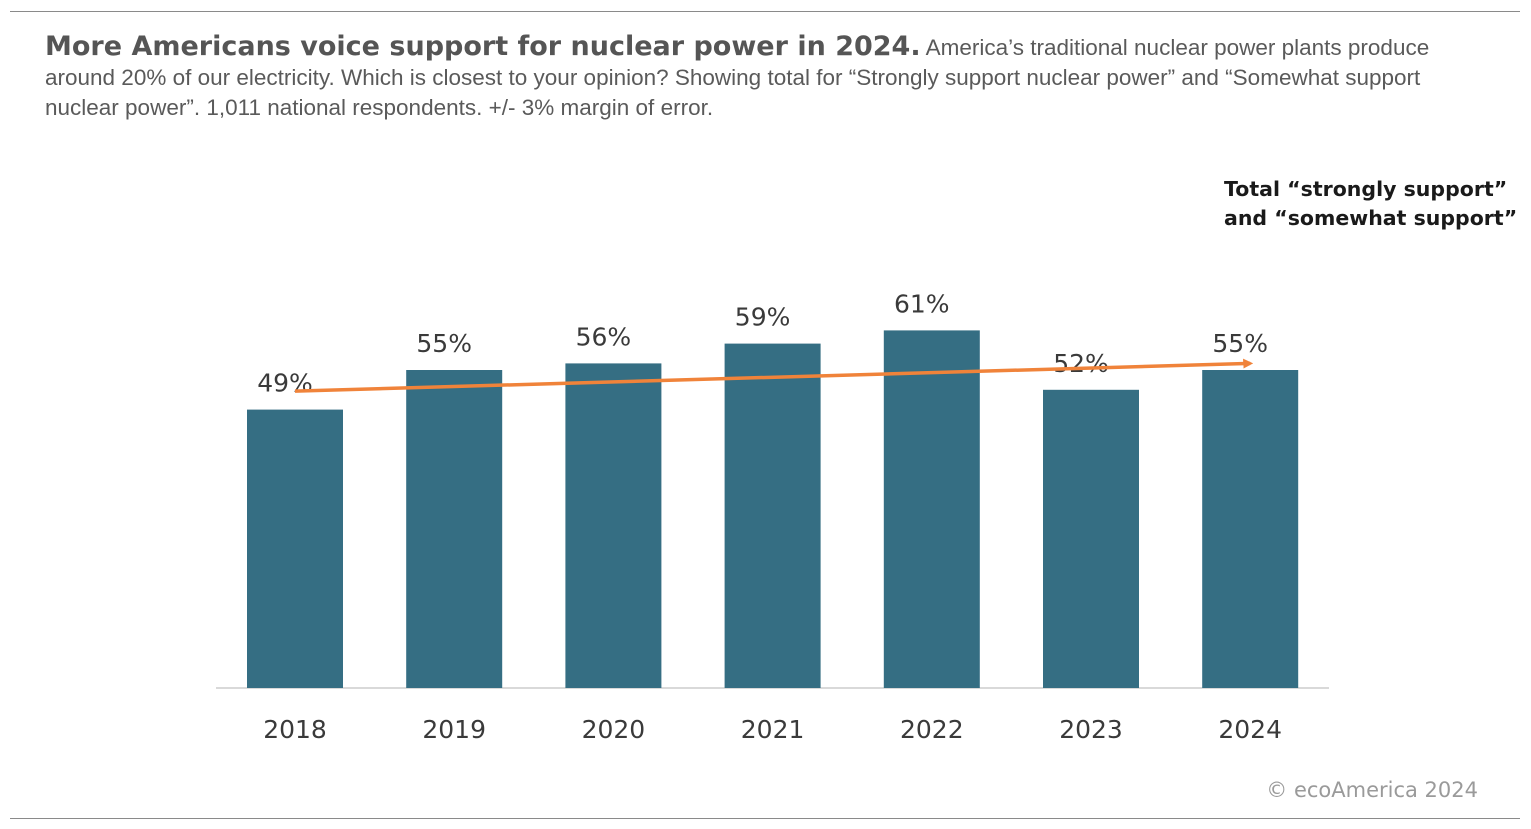 The image size is (1531, 829). I want to click on tick-label-2019: 2019, so click(454, 729).